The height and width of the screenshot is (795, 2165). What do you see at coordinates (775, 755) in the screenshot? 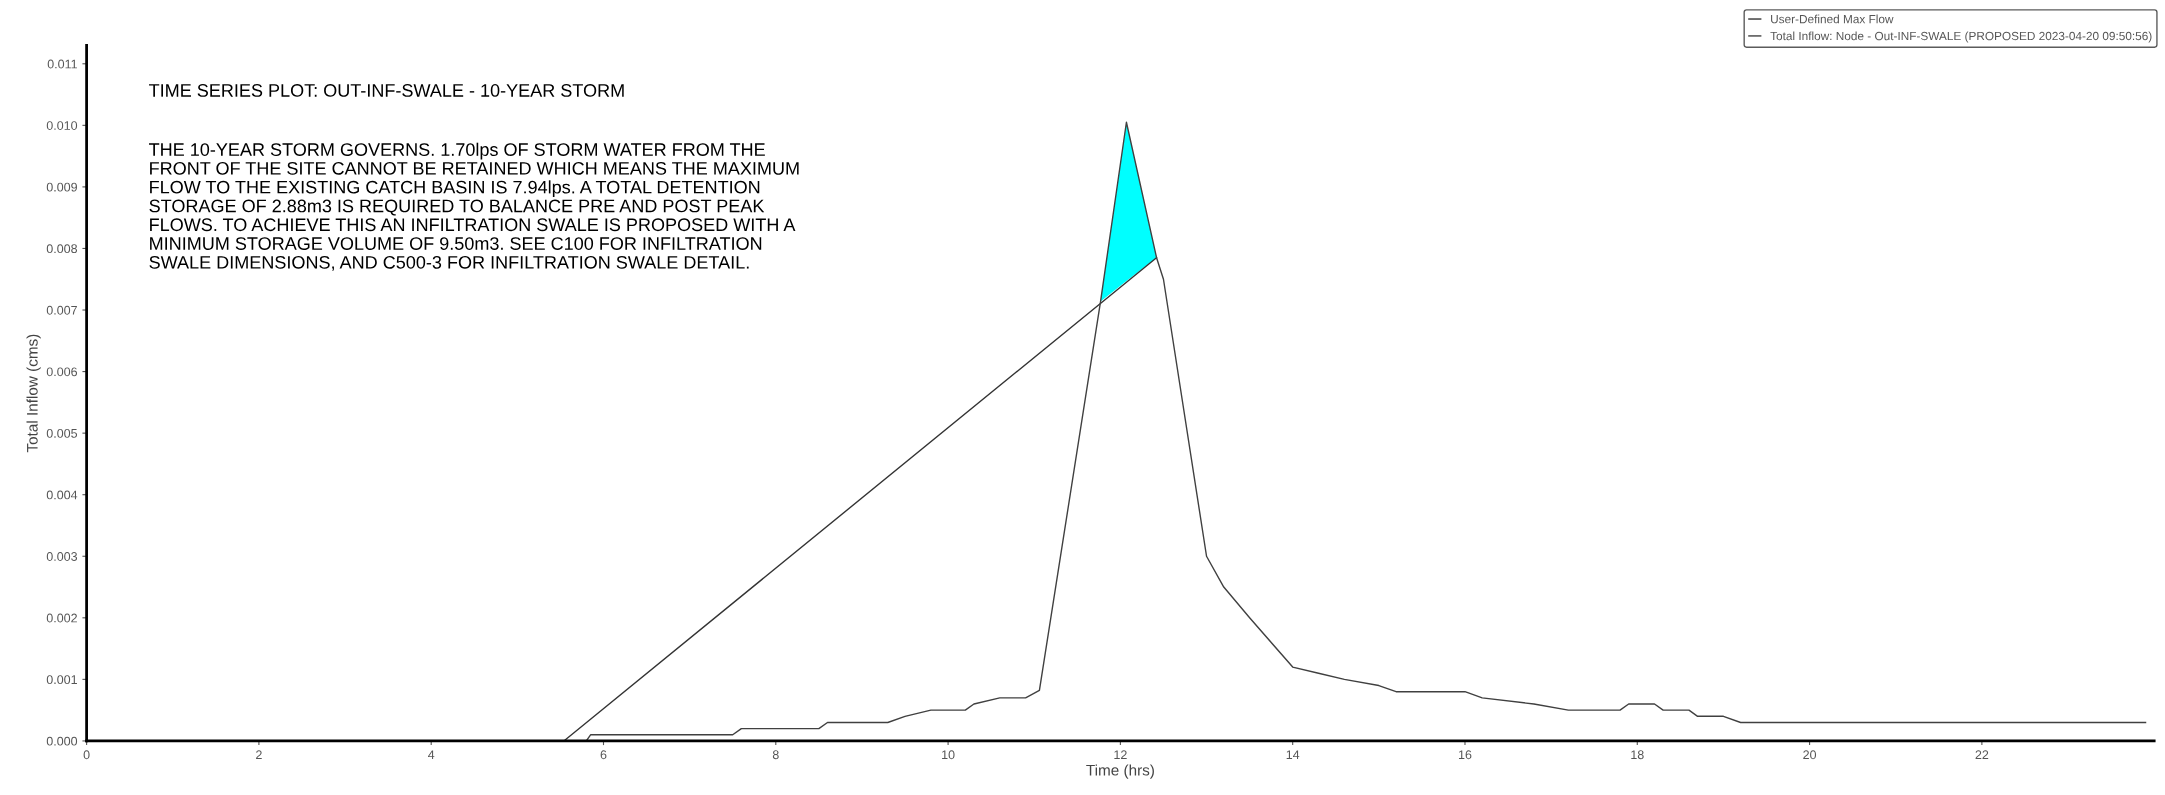
I see `x-tick-label: 8` at bounding box center [775, 755].